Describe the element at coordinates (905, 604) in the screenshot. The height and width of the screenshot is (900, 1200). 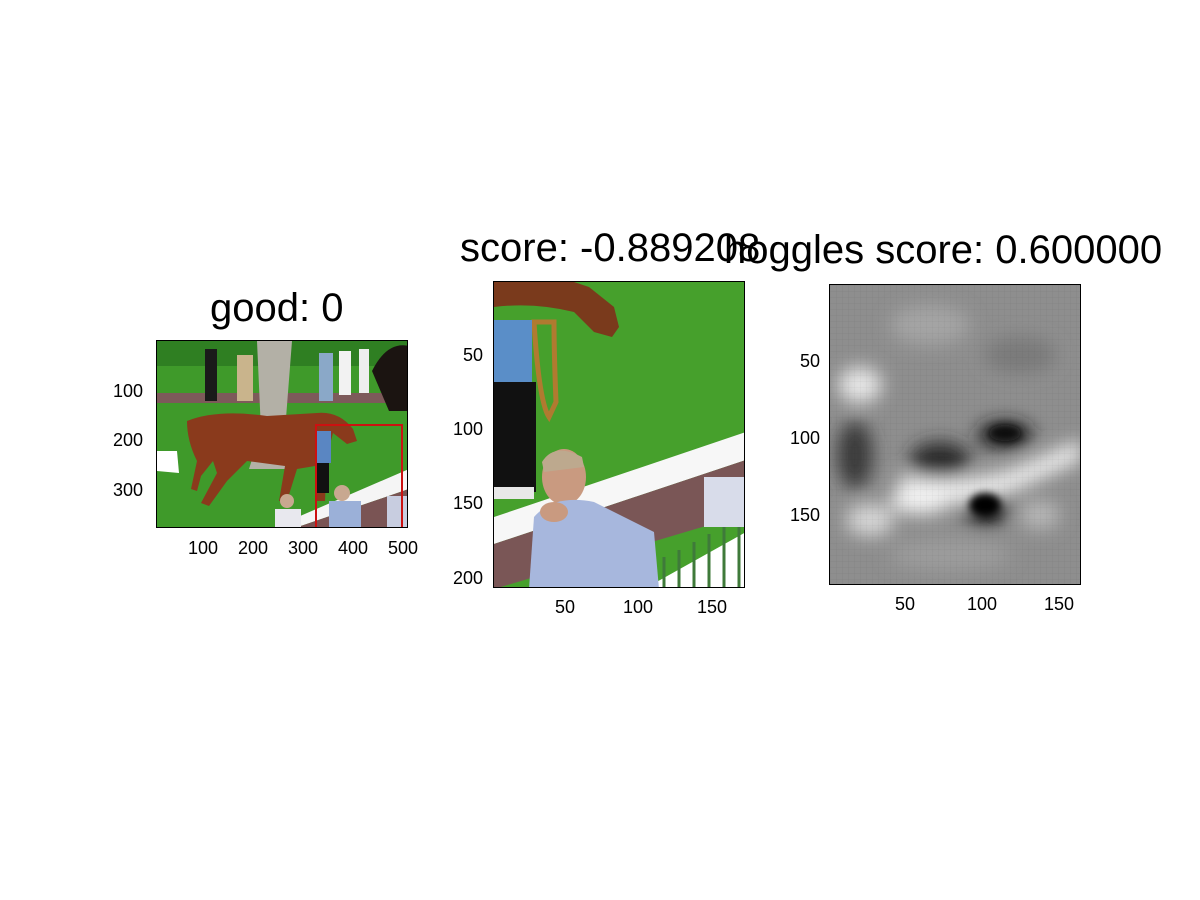
I see `panel-3-xtick: 50` at that location.